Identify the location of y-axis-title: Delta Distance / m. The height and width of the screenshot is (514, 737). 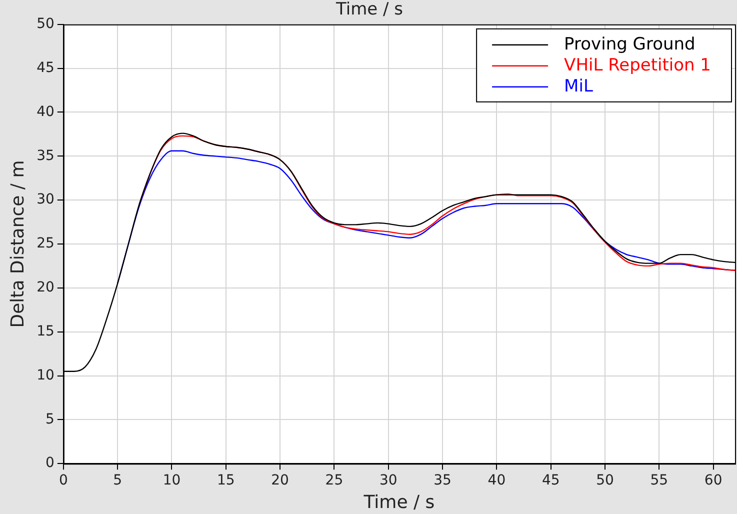
(17, 244).